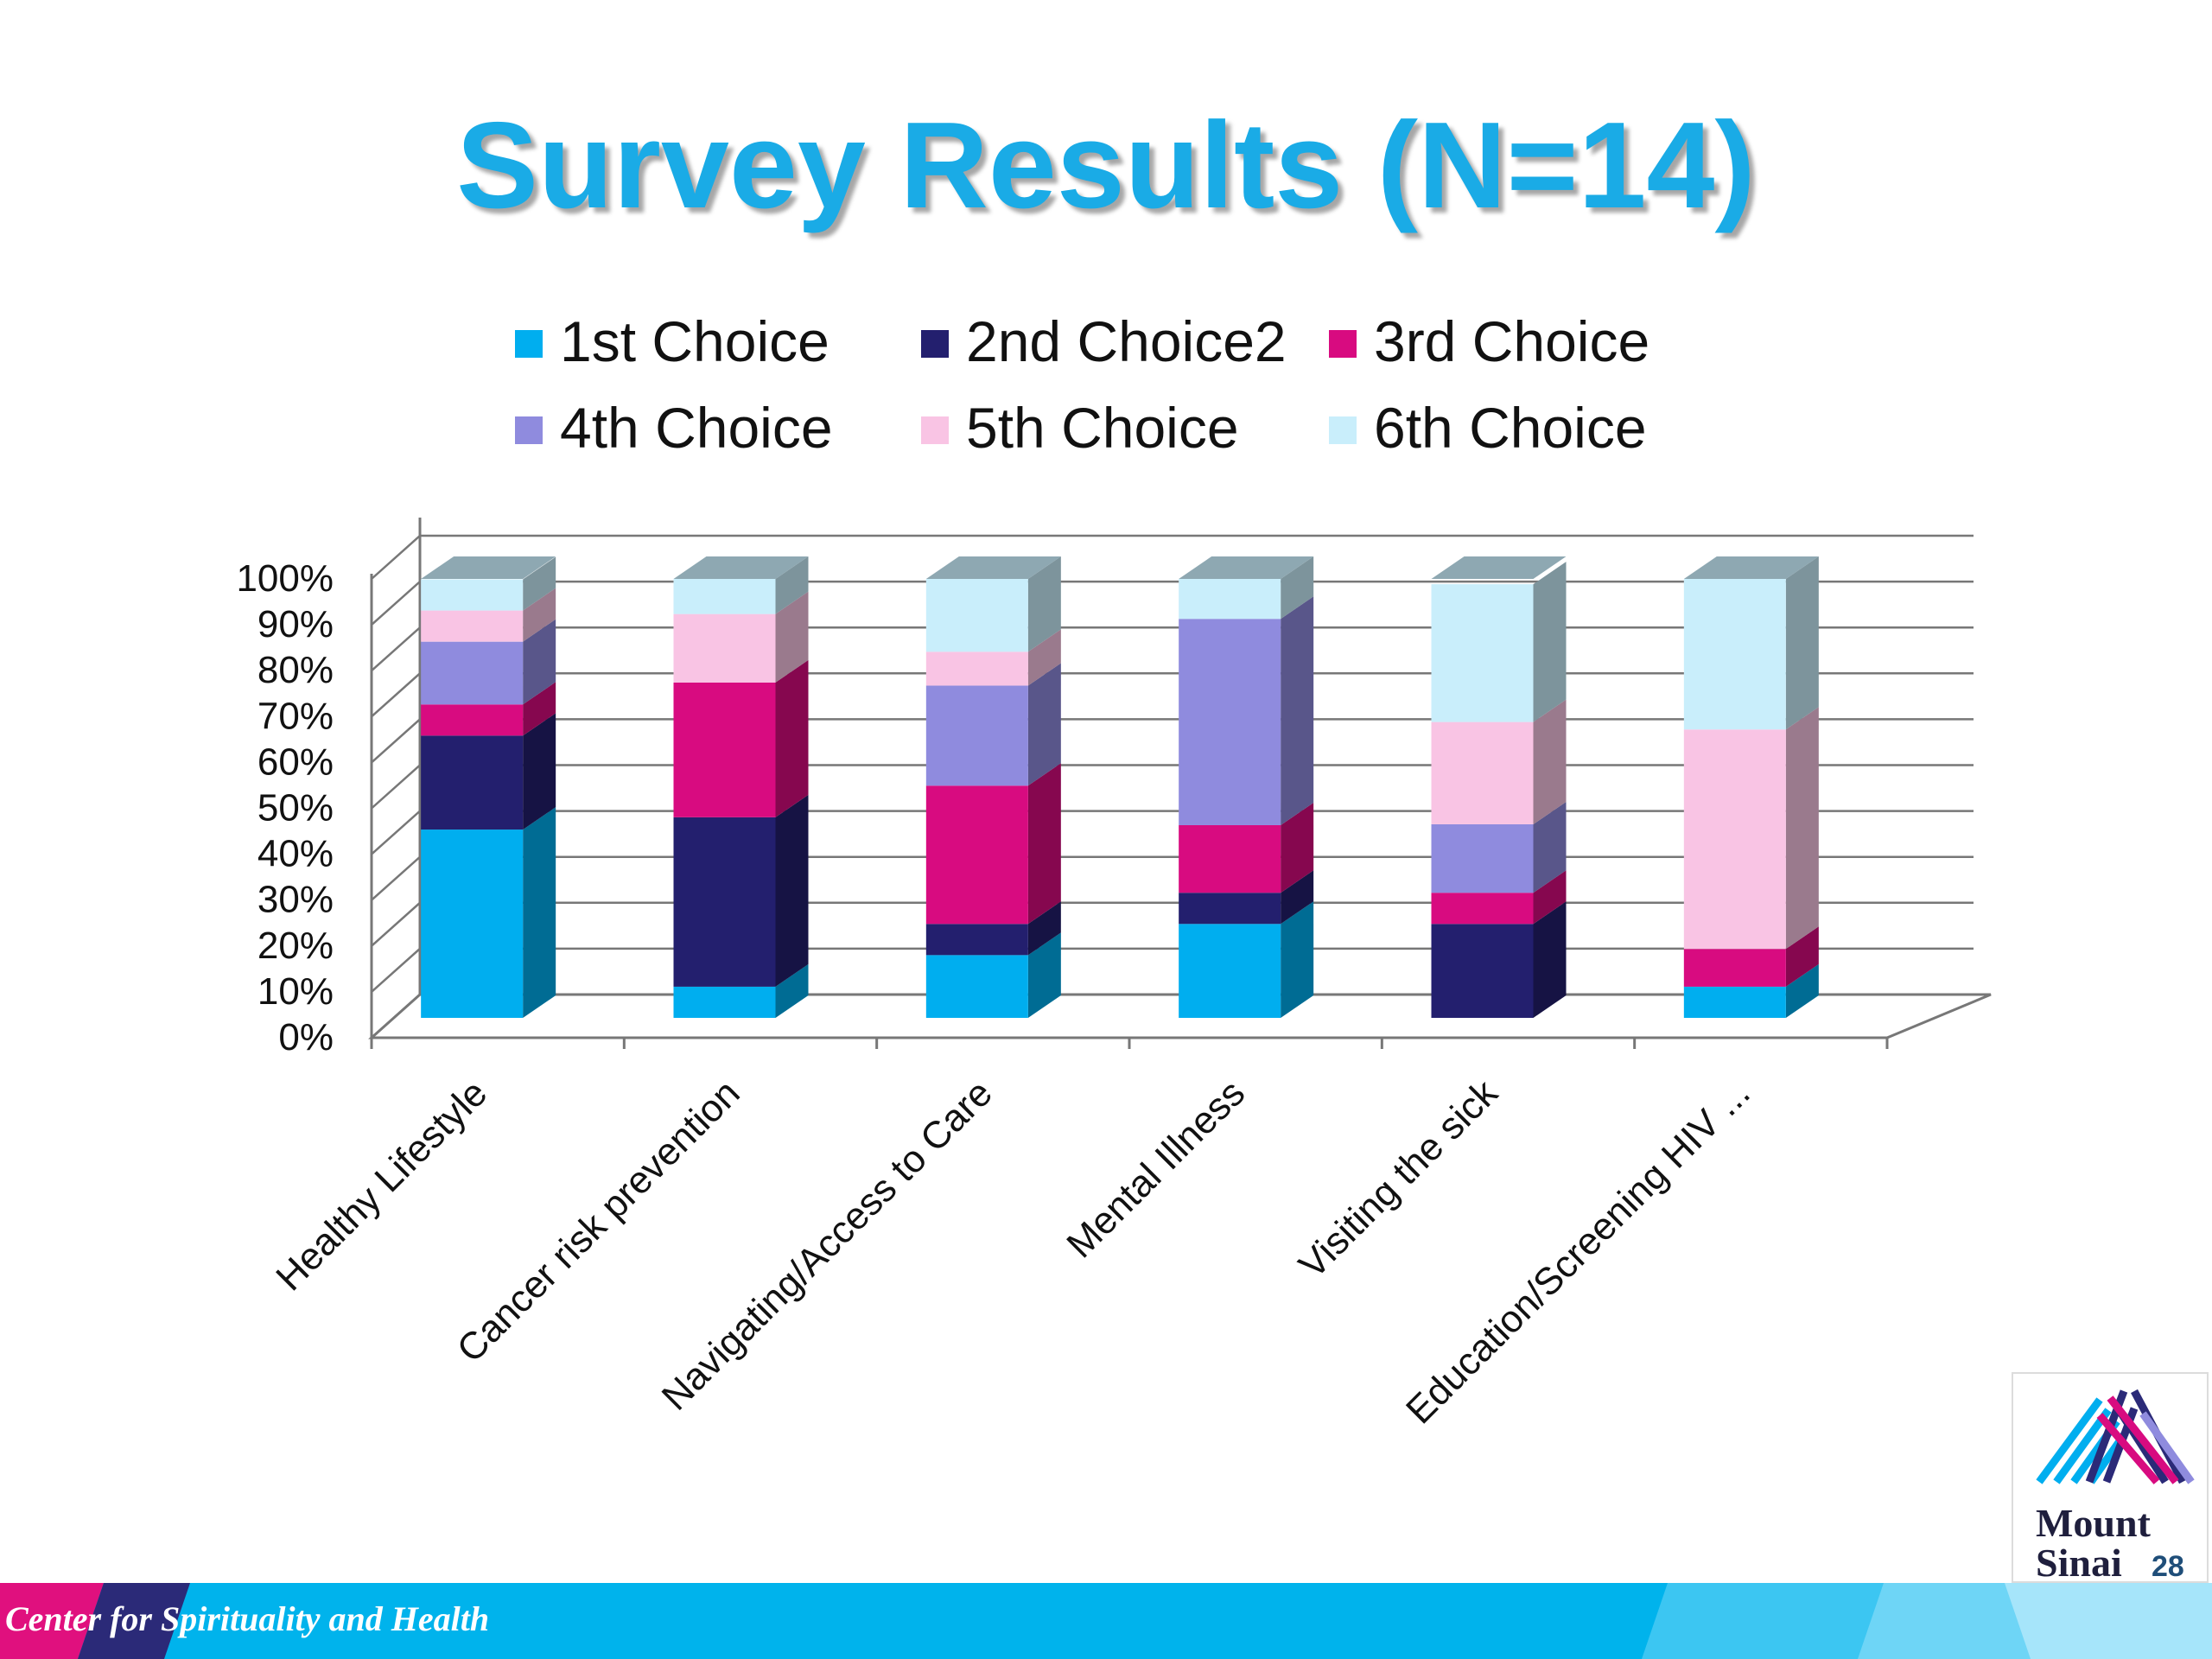  What do you see at coordinates (2168, 1566) in the screenshot?
I see `page-number: 28` at bounding box center [2168, 1566].